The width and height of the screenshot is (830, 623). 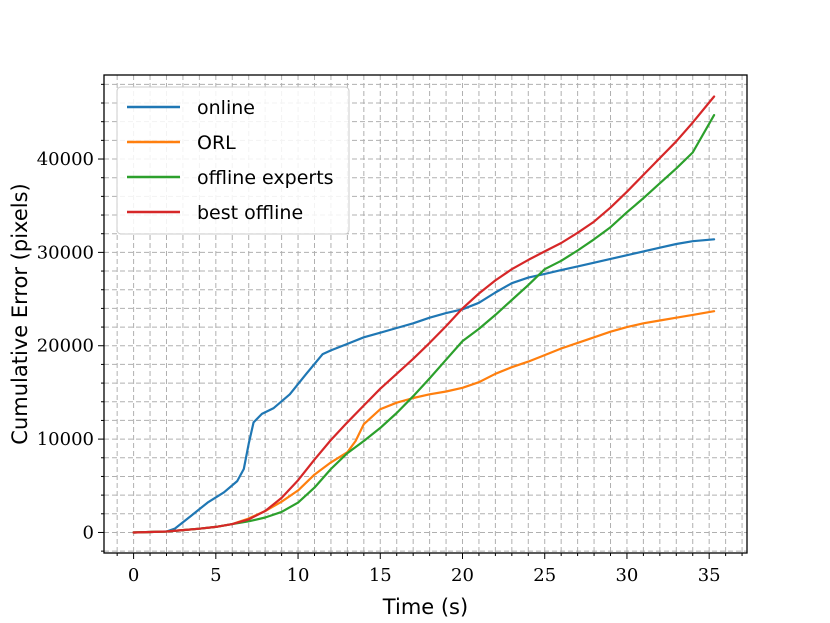 What do you see at coordinates (20, 313) in the screenshot?
I see `y-axis-label: Cumulative Error (pixels)` at bounding box center [20, 313].